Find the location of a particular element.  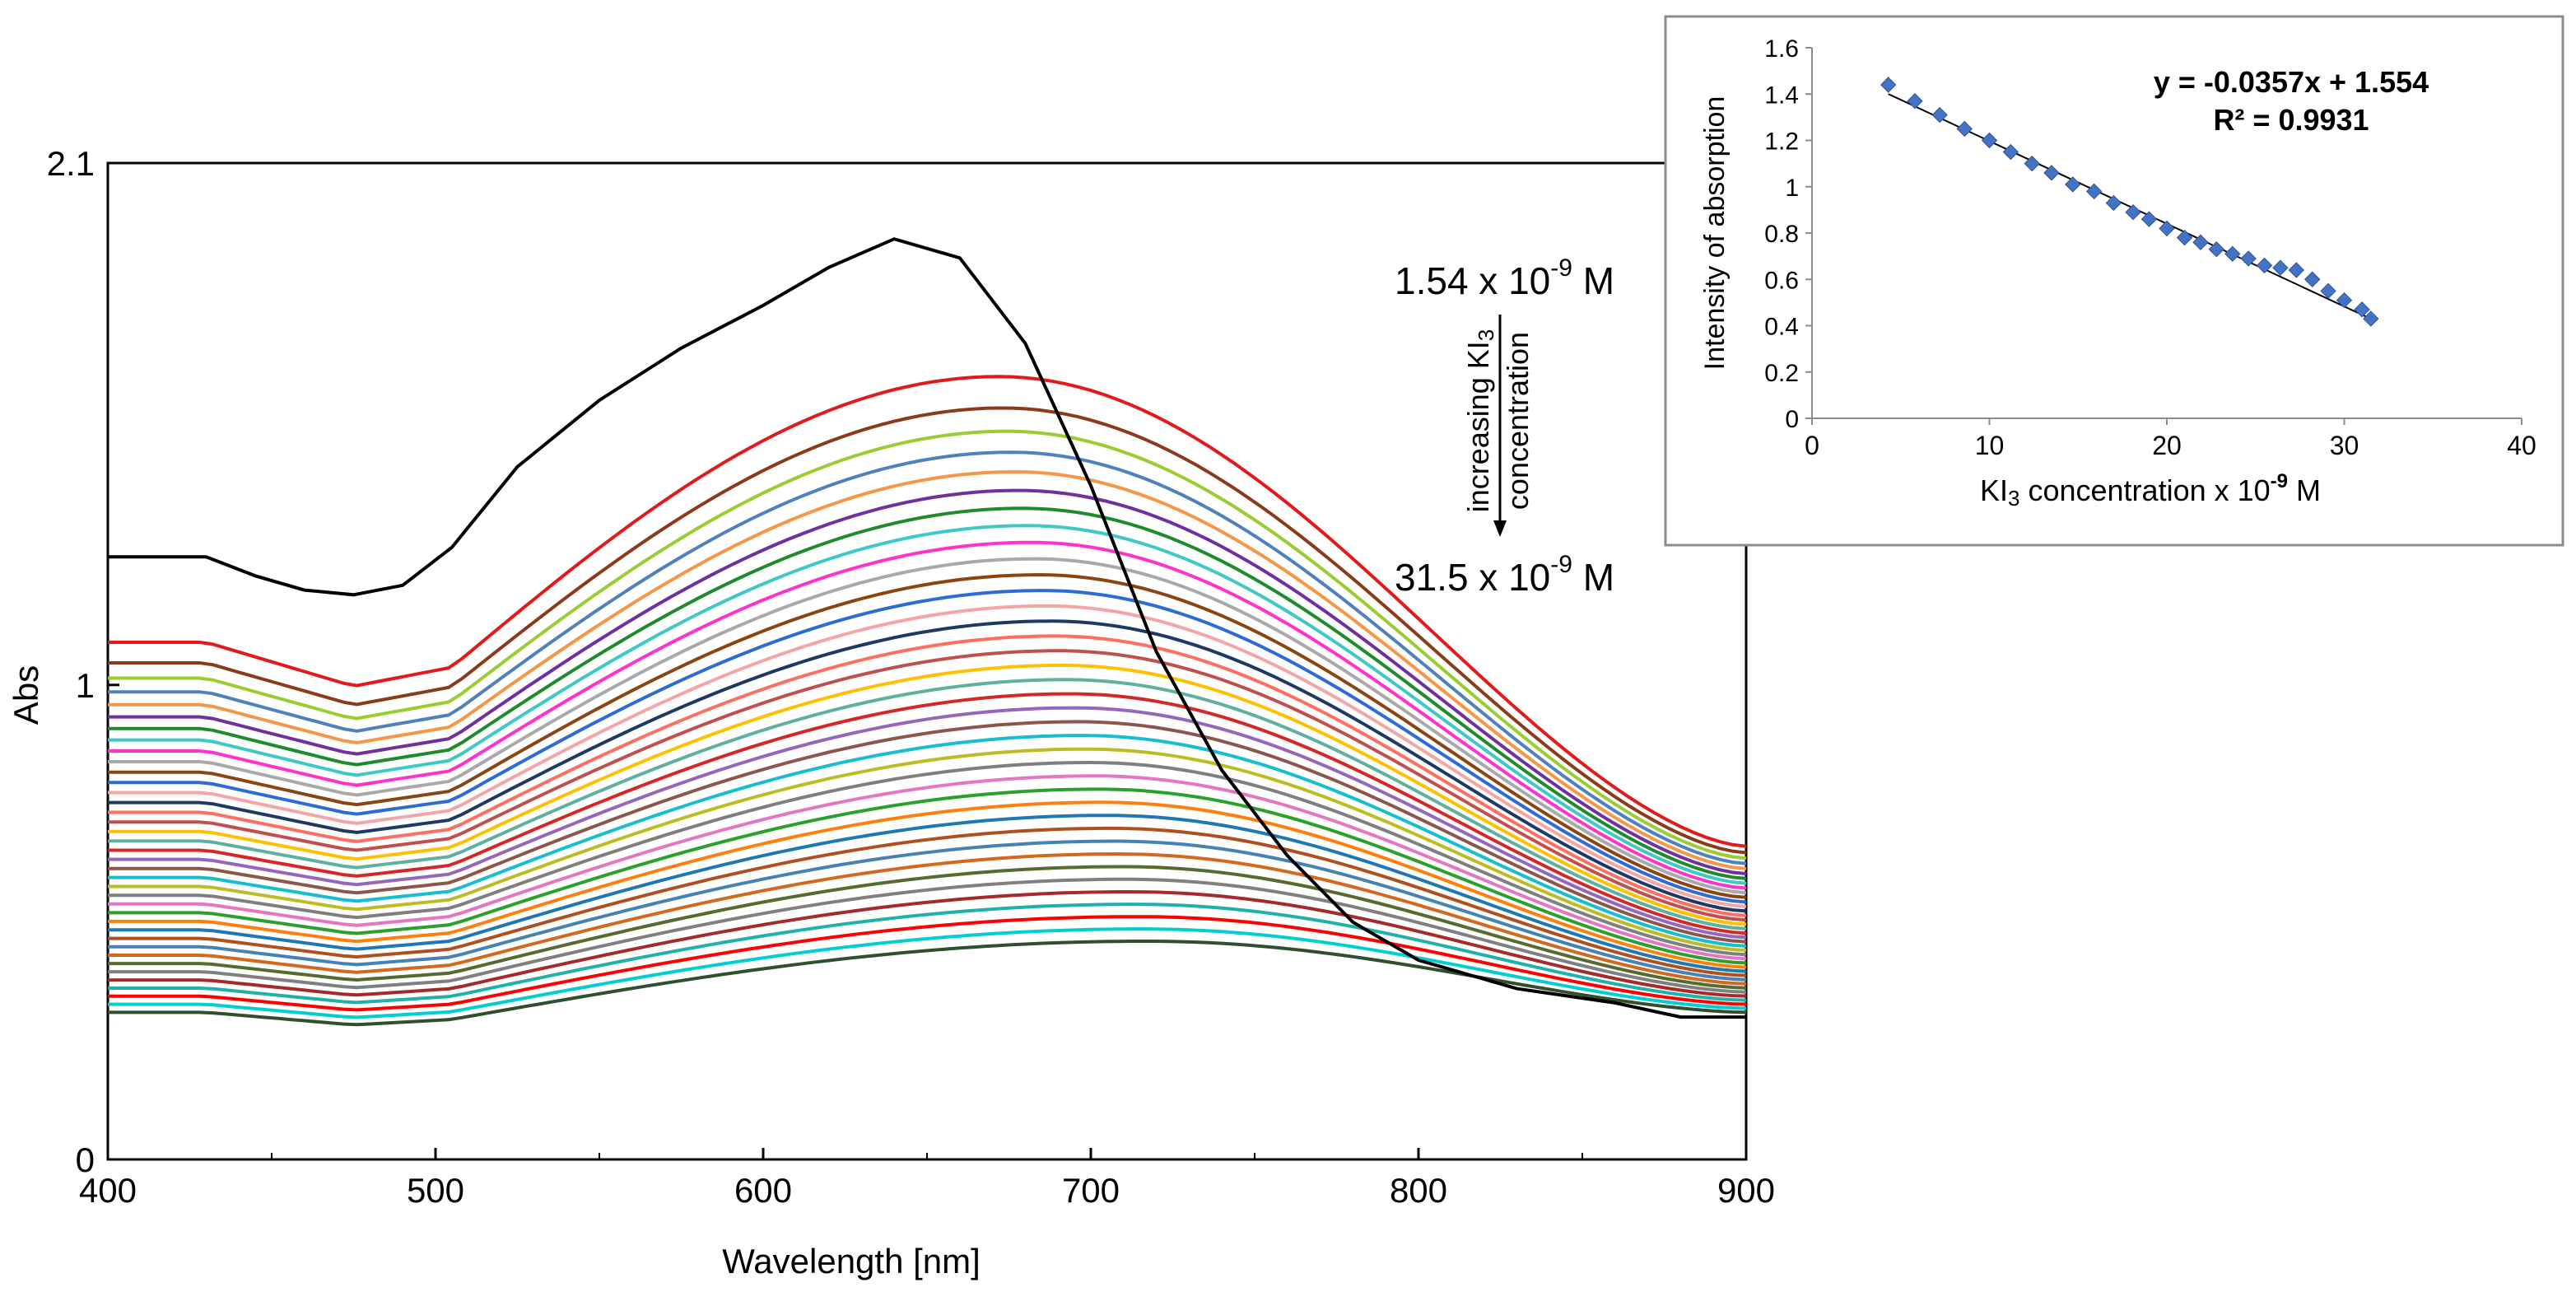

inset-y-tick-label: 1 is located at coordinates (1792, 189).